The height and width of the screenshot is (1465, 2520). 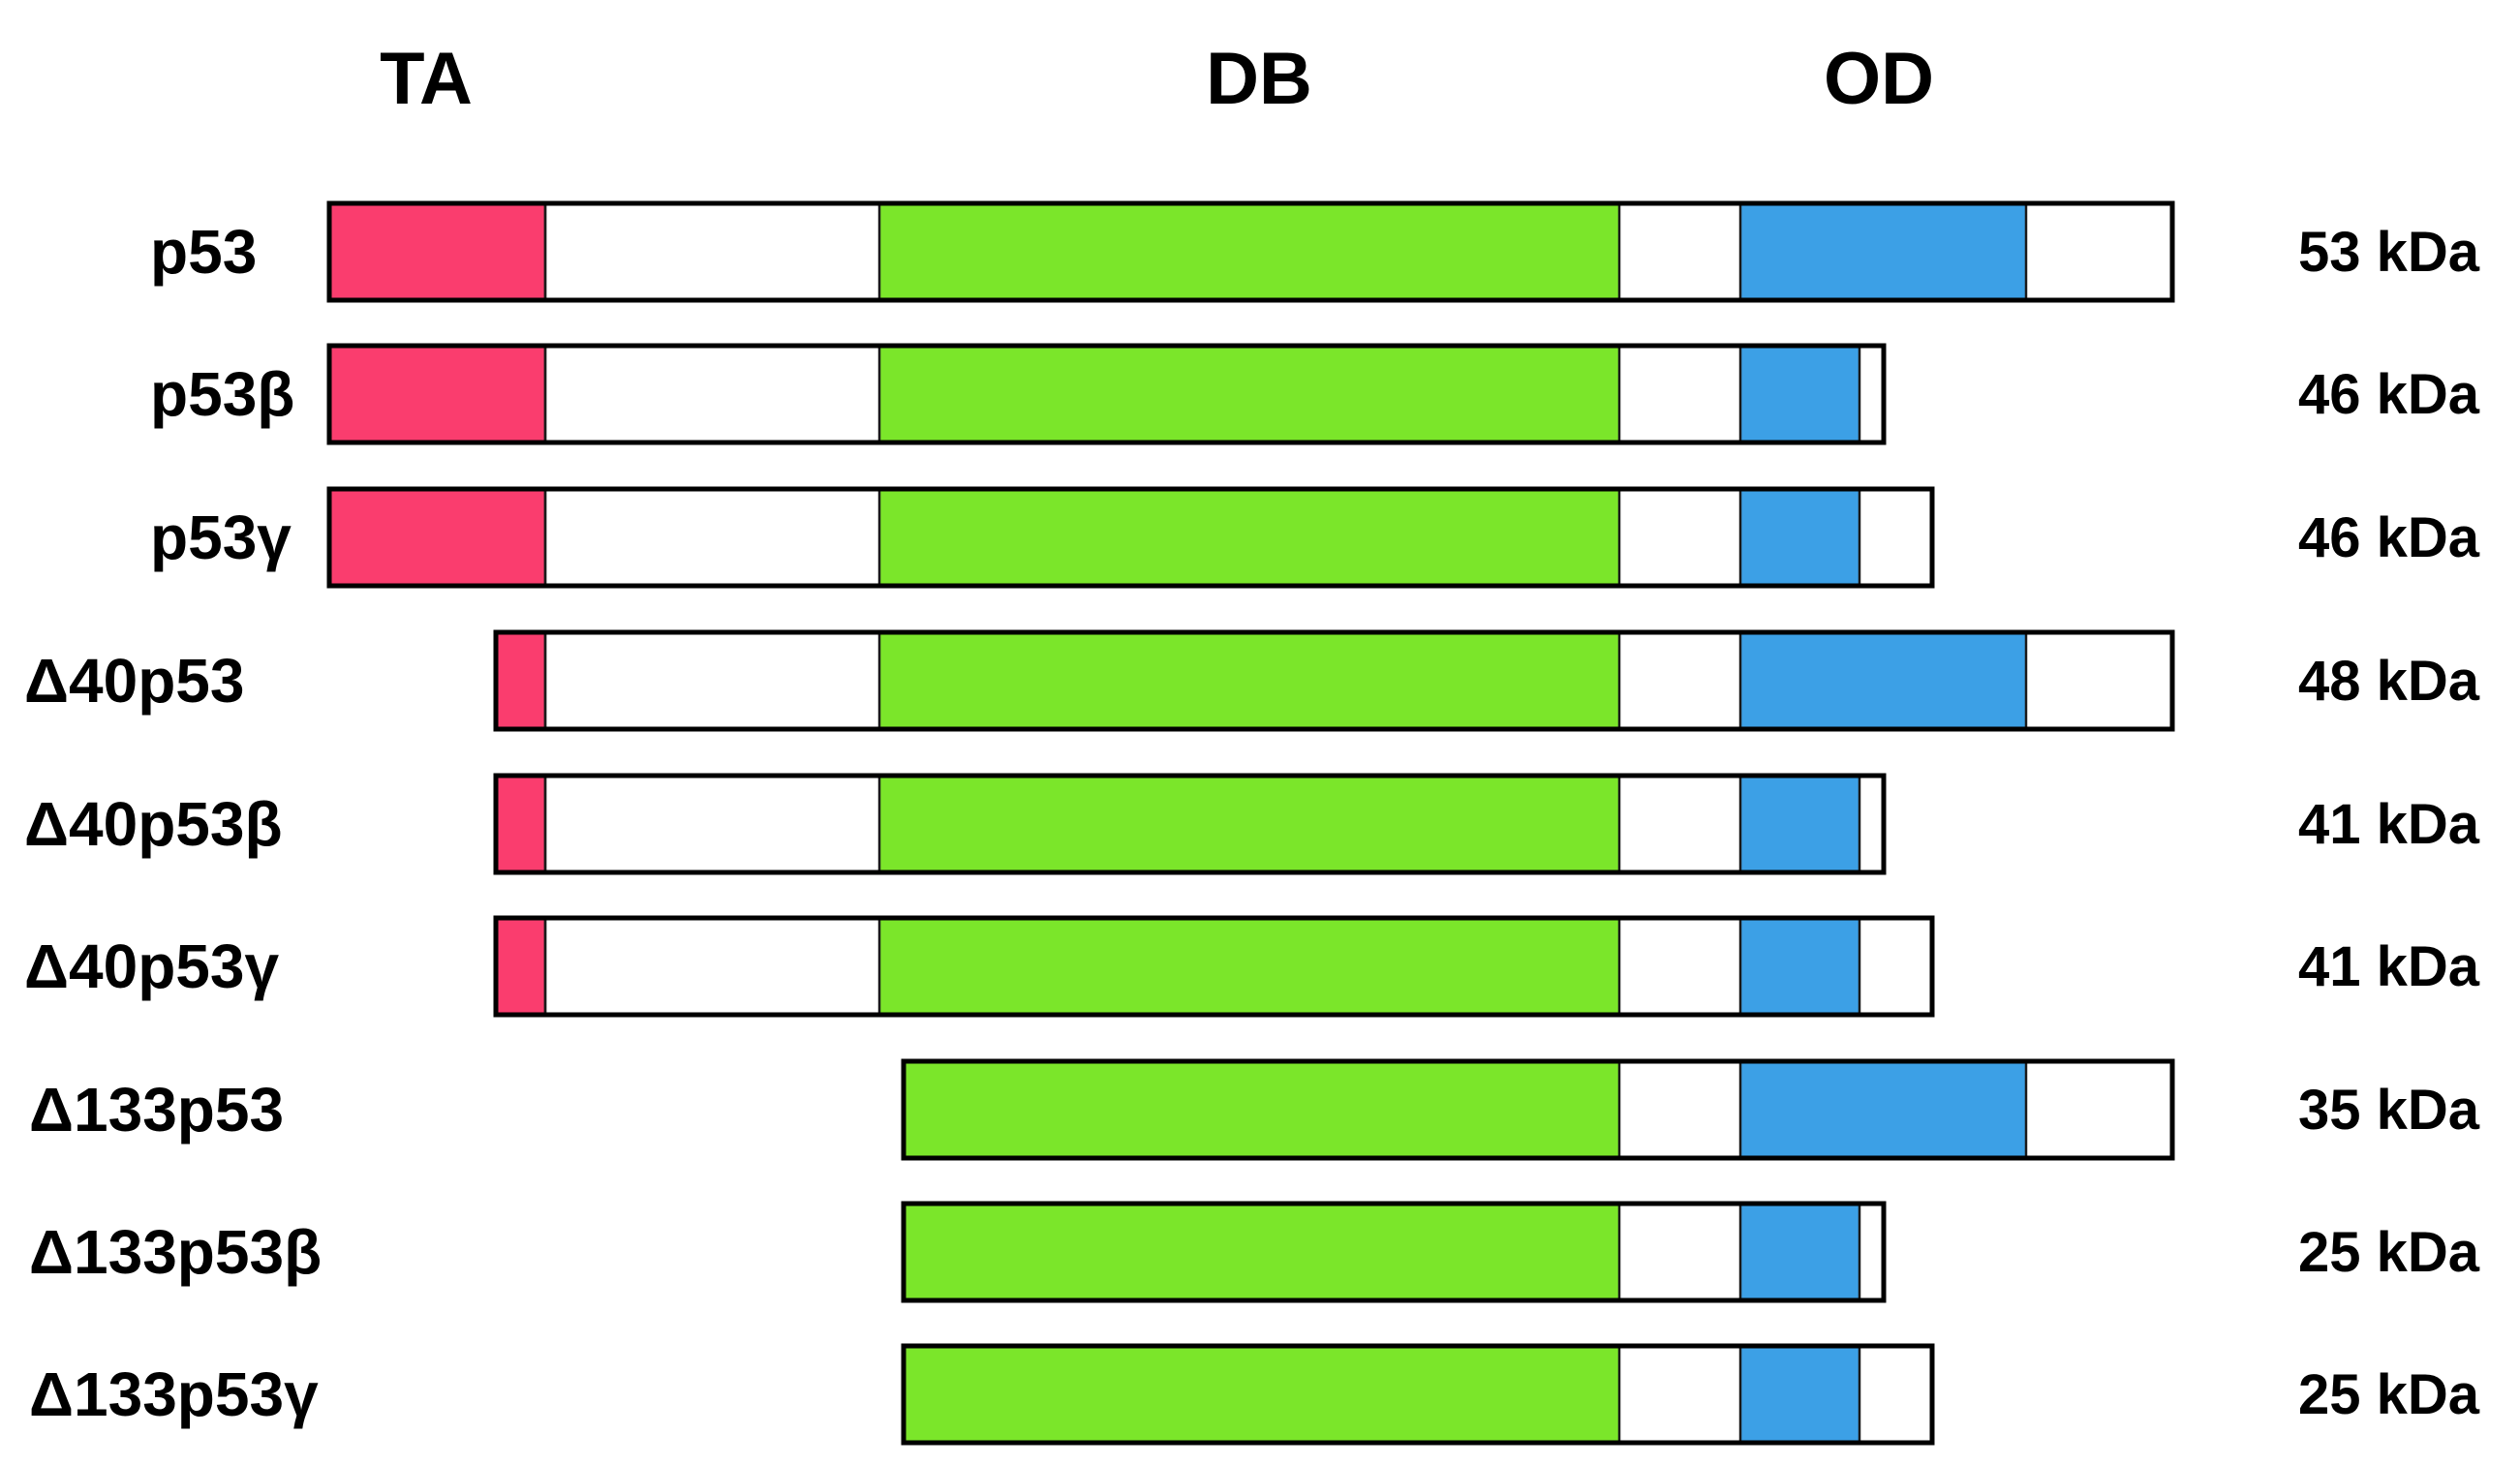 I want to click on isoform-row-d40p53-beta: Δ40p53β 41 kDa, so click(x=1252, y=824).